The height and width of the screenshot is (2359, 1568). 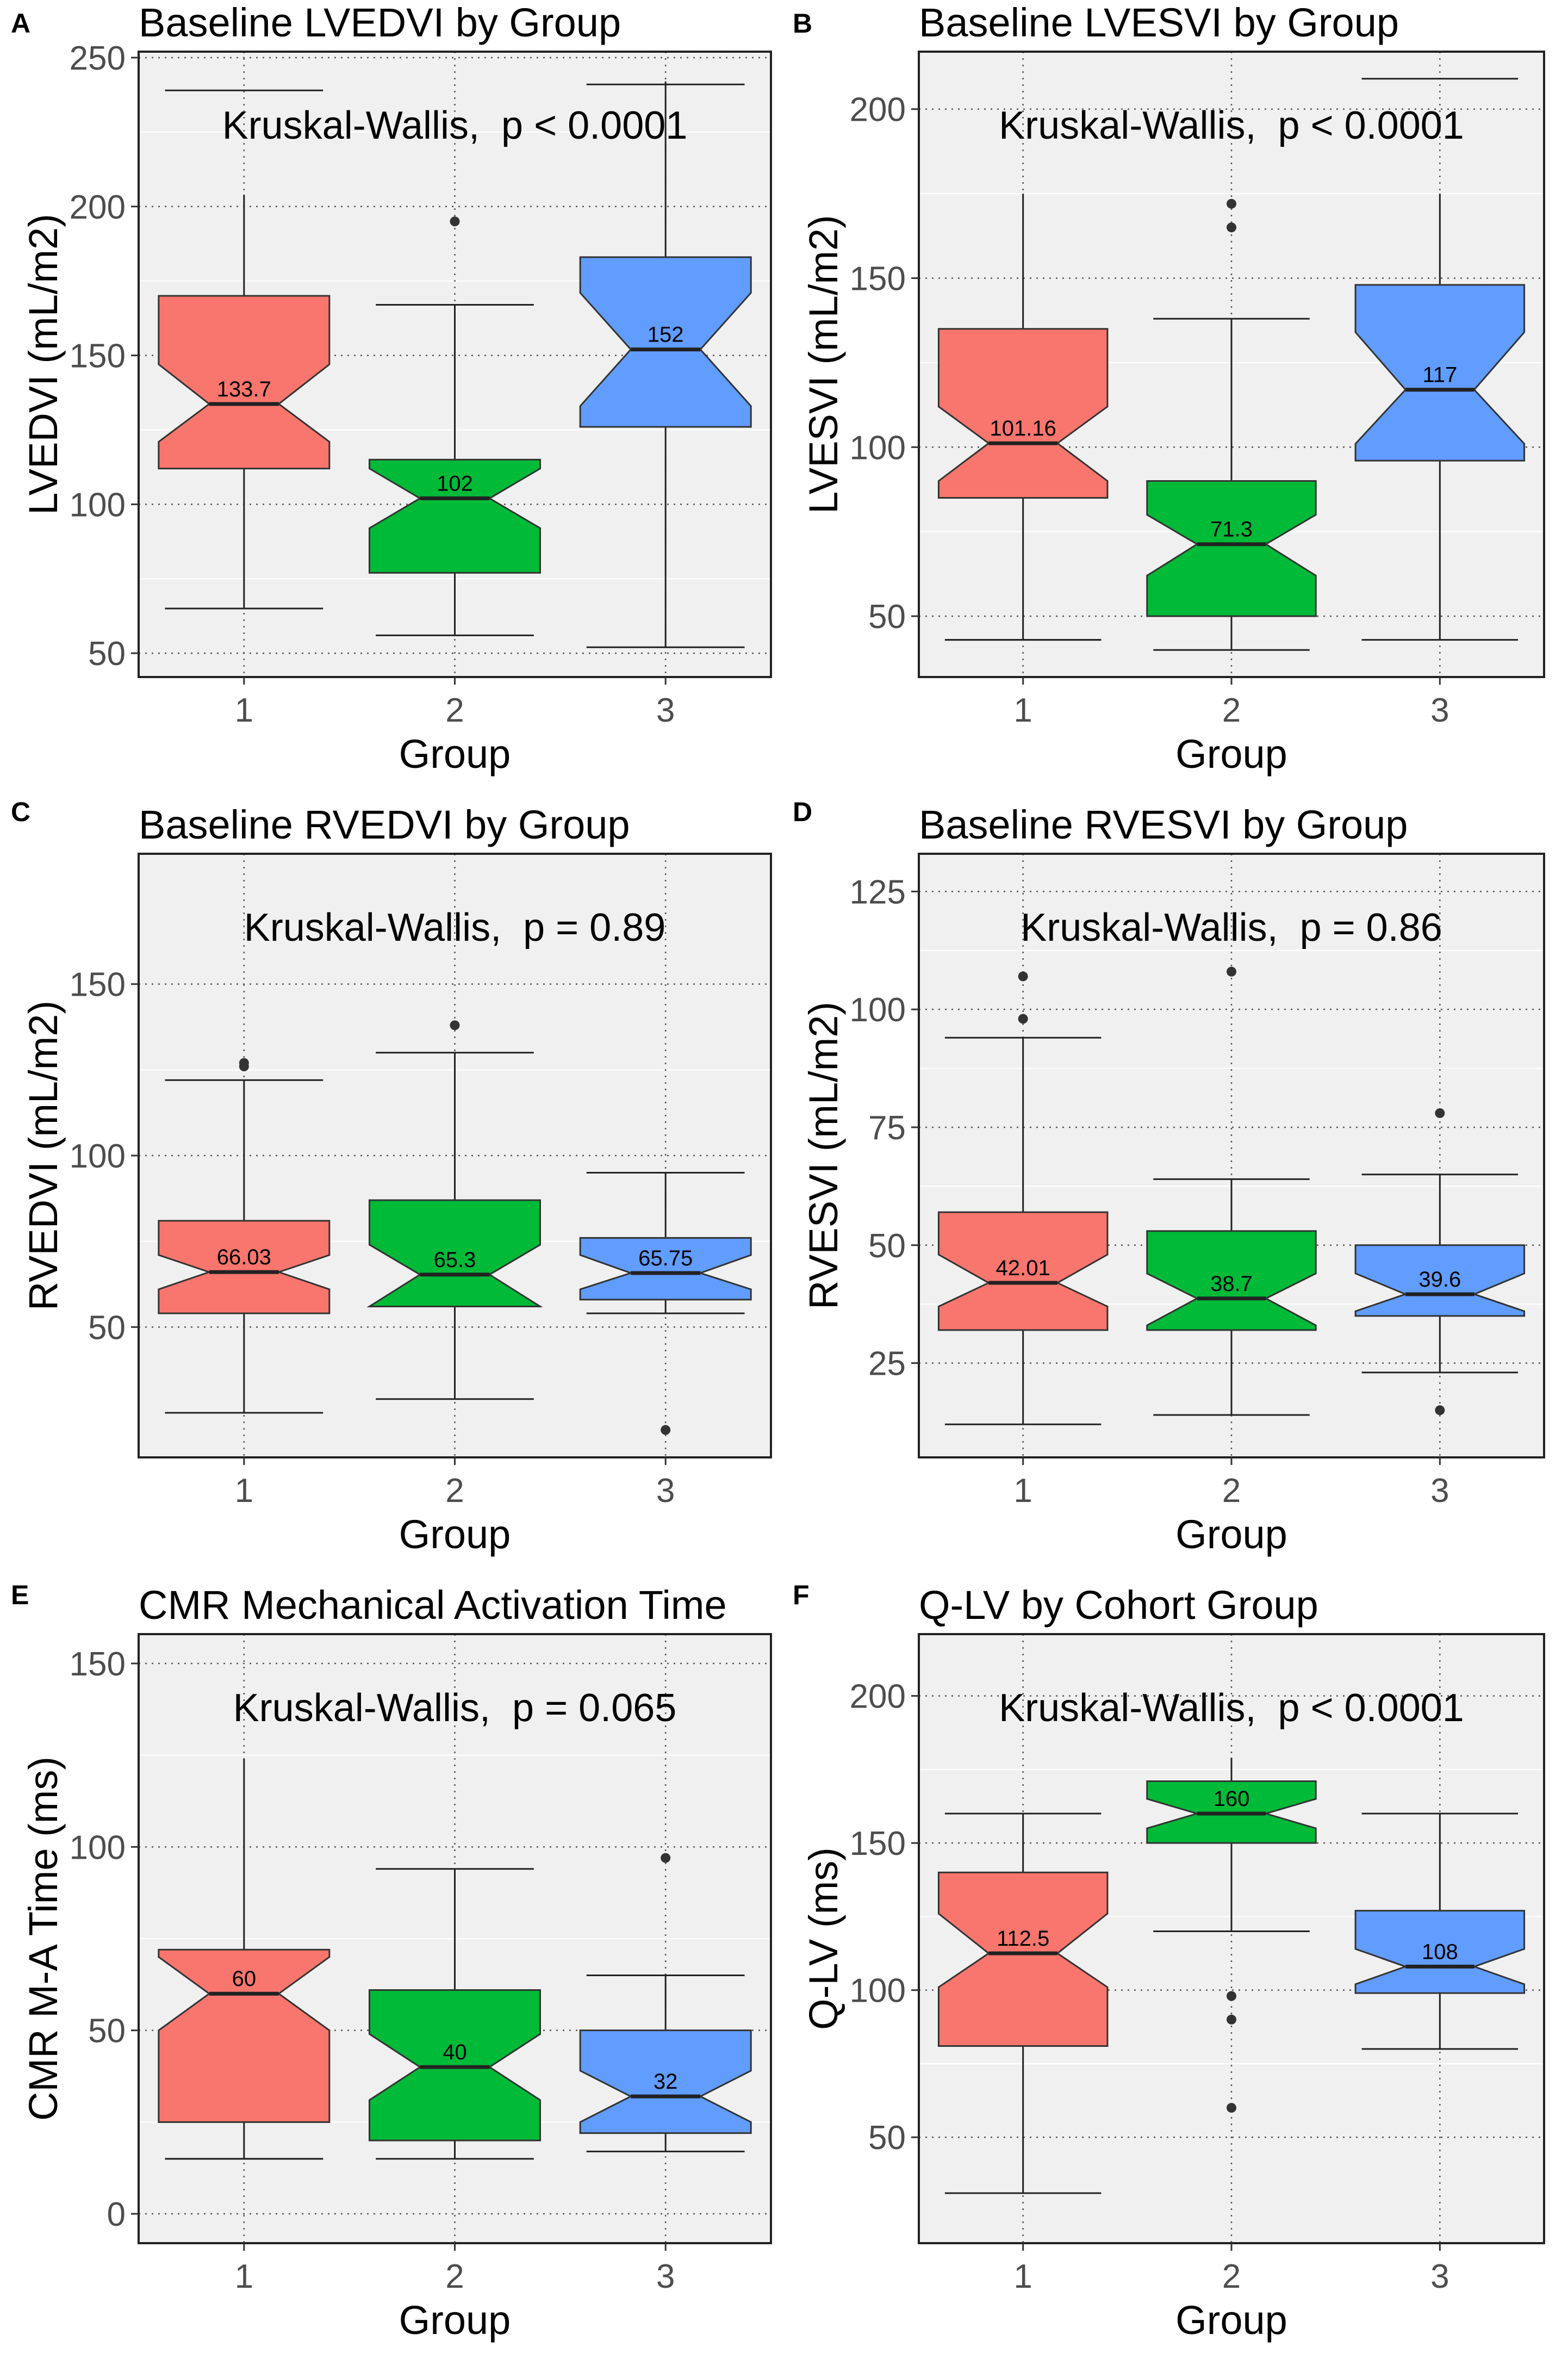 I want to click on median-label: 42.01, so click(x=1023, y=1268).